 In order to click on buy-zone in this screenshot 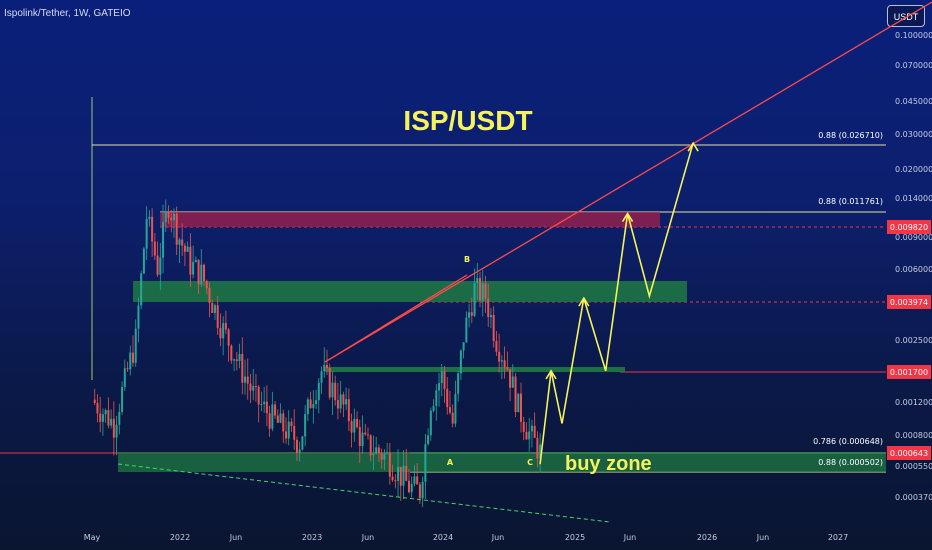, I will do `click(502, 462)`.